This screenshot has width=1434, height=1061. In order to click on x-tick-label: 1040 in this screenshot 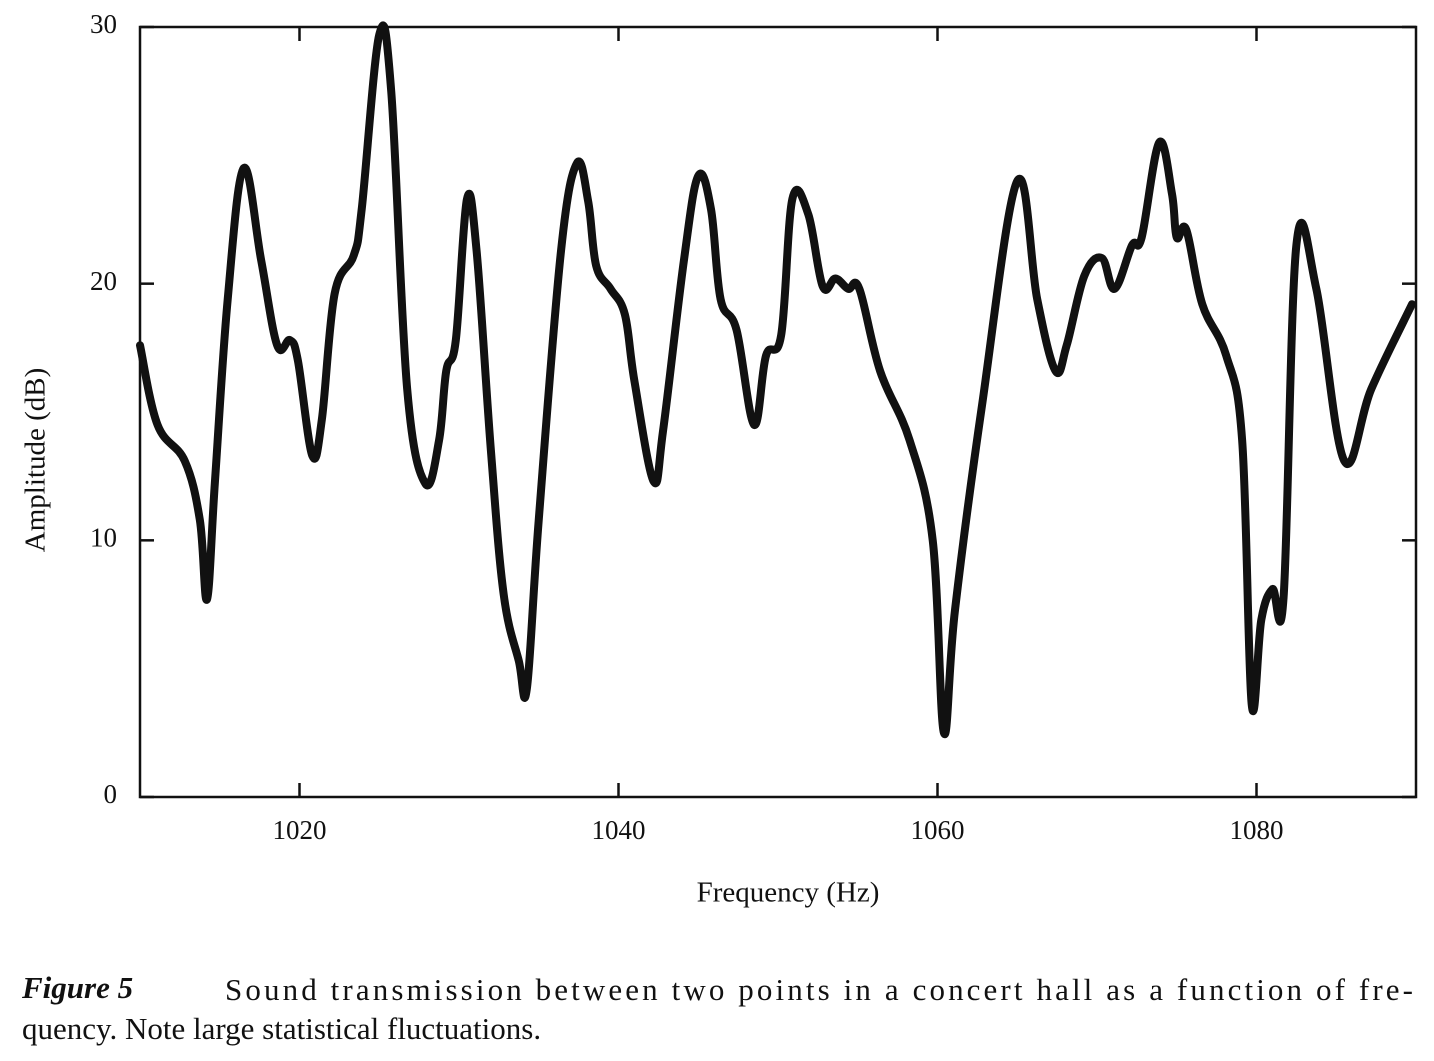, I will do `click(619, 830)`.